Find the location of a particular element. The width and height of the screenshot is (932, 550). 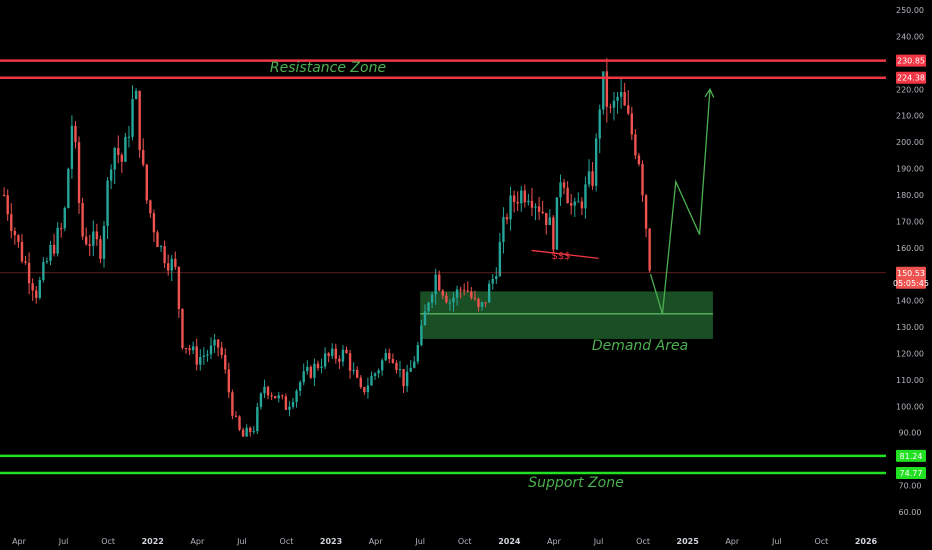

time-axis is located at coordinates (466, 541).